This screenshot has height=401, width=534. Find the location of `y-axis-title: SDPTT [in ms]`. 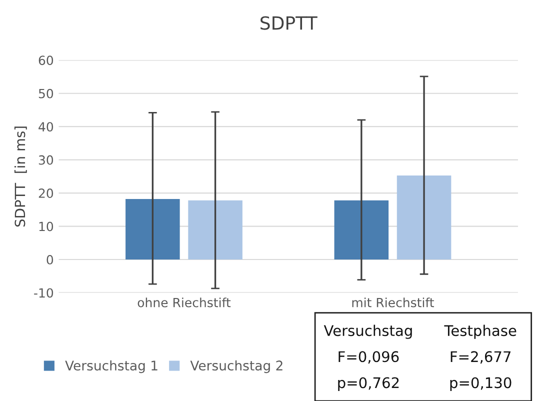

y-axis-title: SDPTT [in ms] is located at coordinates (20, 176).